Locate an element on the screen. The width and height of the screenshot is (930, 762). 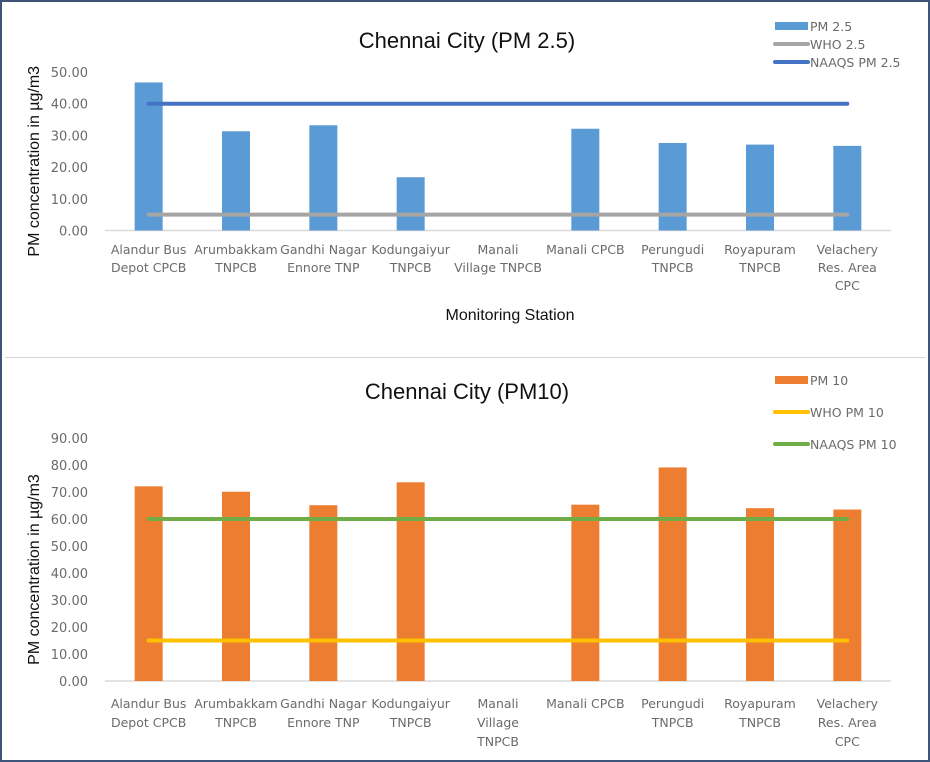
chart-title: Chennai City (PM10) is located at coordinates (467, 391).